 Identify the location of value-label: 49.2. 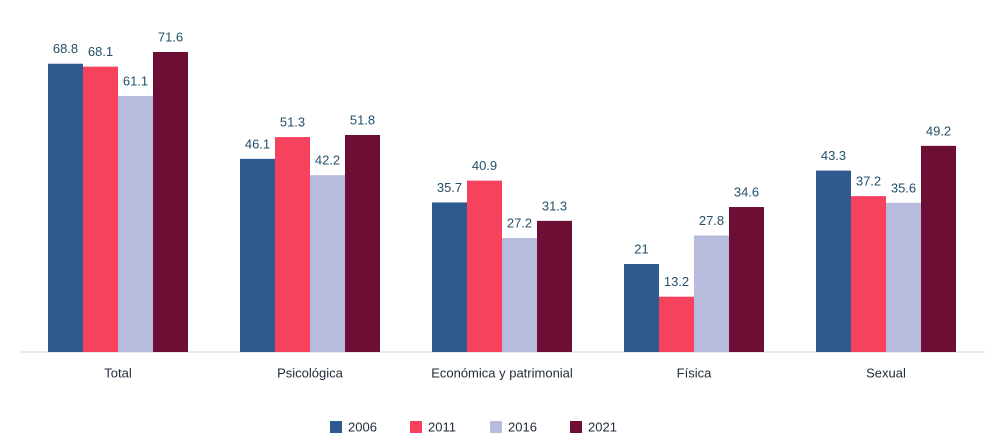
(938, 130).